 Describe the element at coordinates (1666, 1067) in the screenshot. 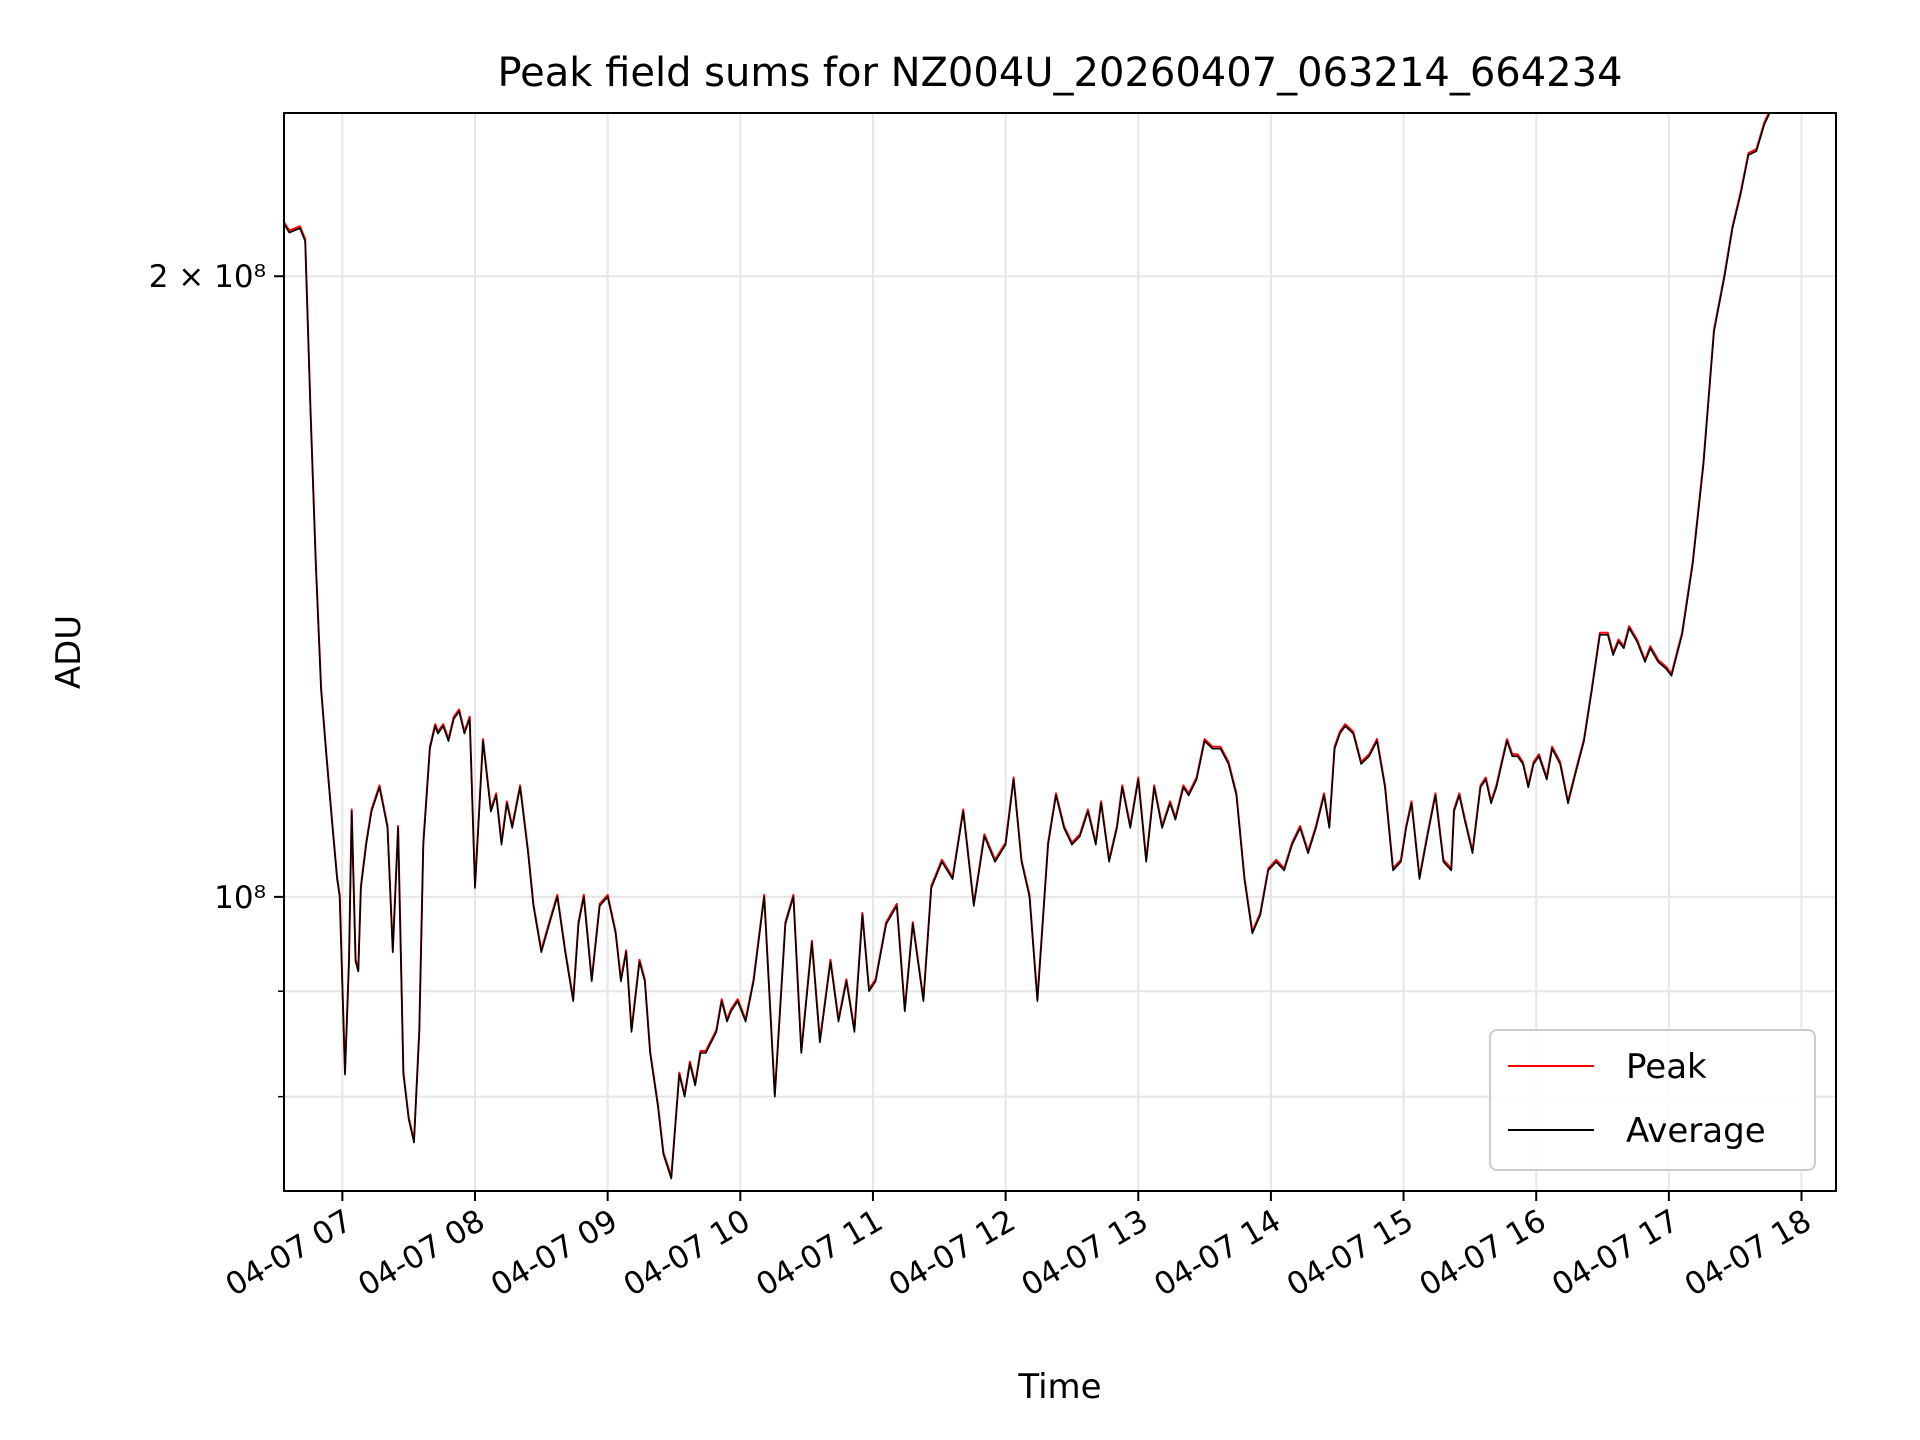

I see `legend-peak-label: Peak` at that location.